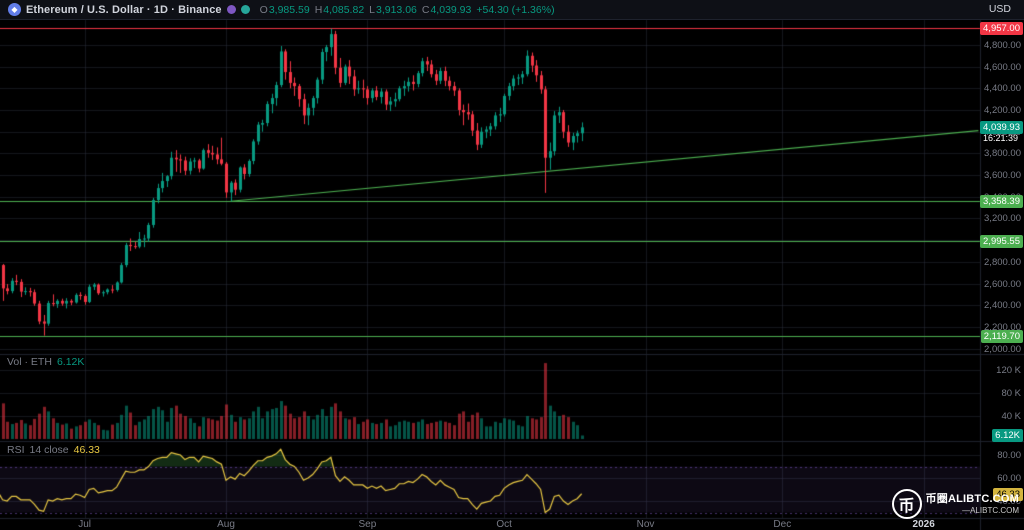 This screenshot has width=1024, height=530. Describe the element at coordinates (1009, 501) in the screenshot. I see `rsi-tick-label: 40.00` at that location.